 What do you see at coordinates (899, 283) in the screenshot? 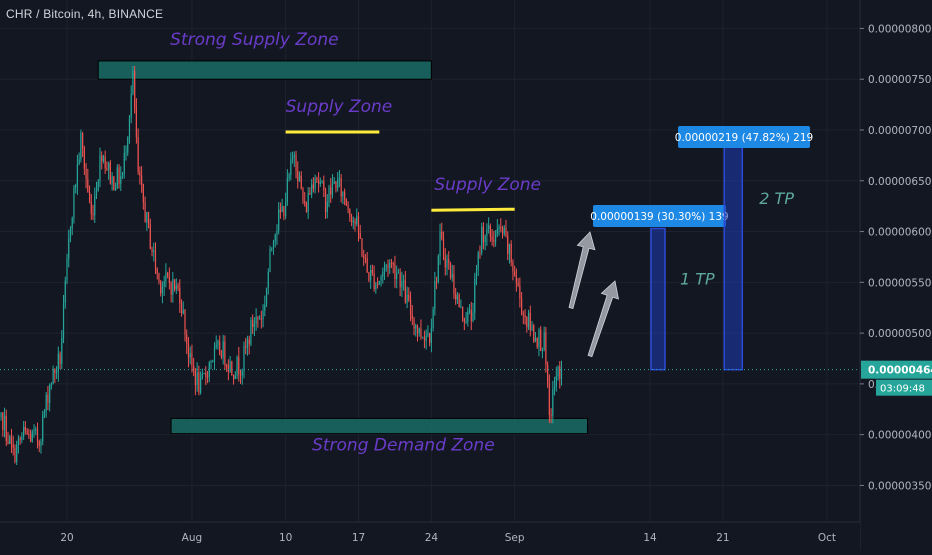
I see `y-tick-label: 0.00000550` at bounding box center [899, 283].